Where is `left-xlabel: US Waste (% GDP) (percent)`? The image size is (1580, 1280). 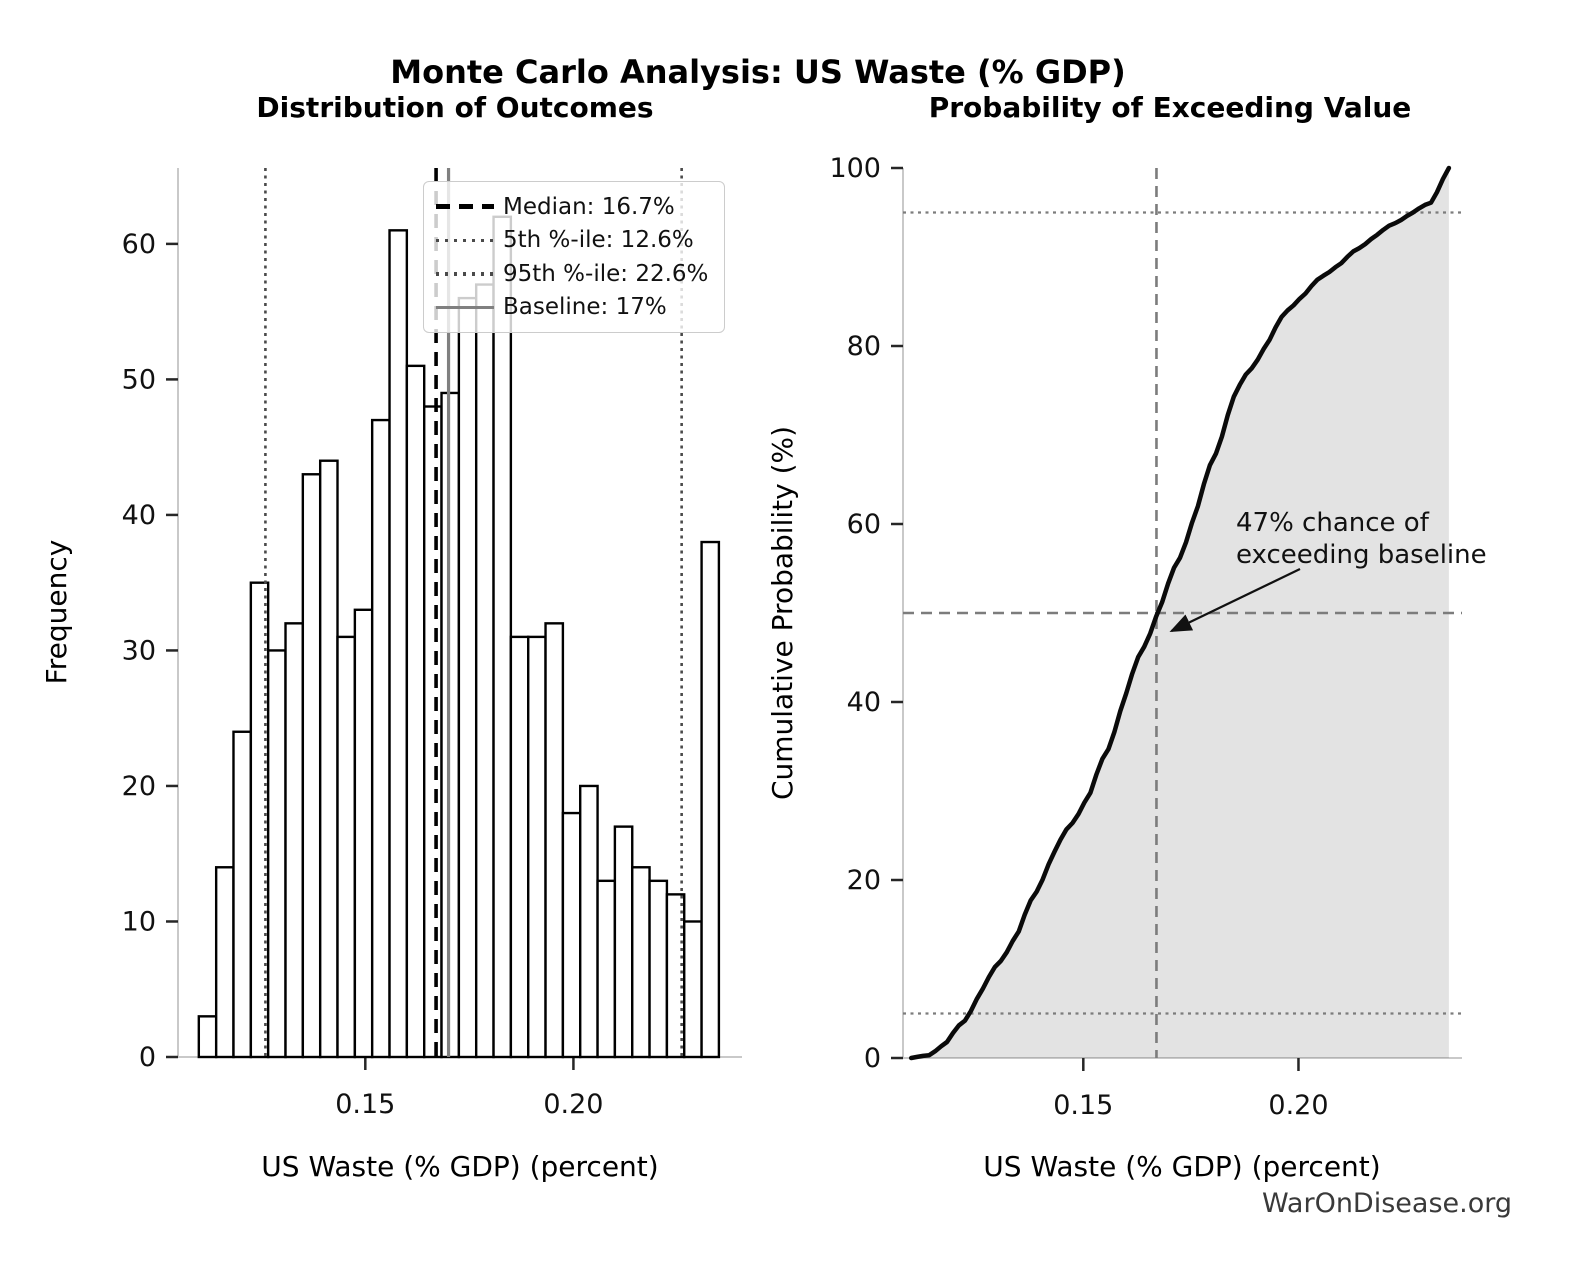 left-xlabel: US Waste (% GDP) (percent) is located at coordinates (459, 1166).